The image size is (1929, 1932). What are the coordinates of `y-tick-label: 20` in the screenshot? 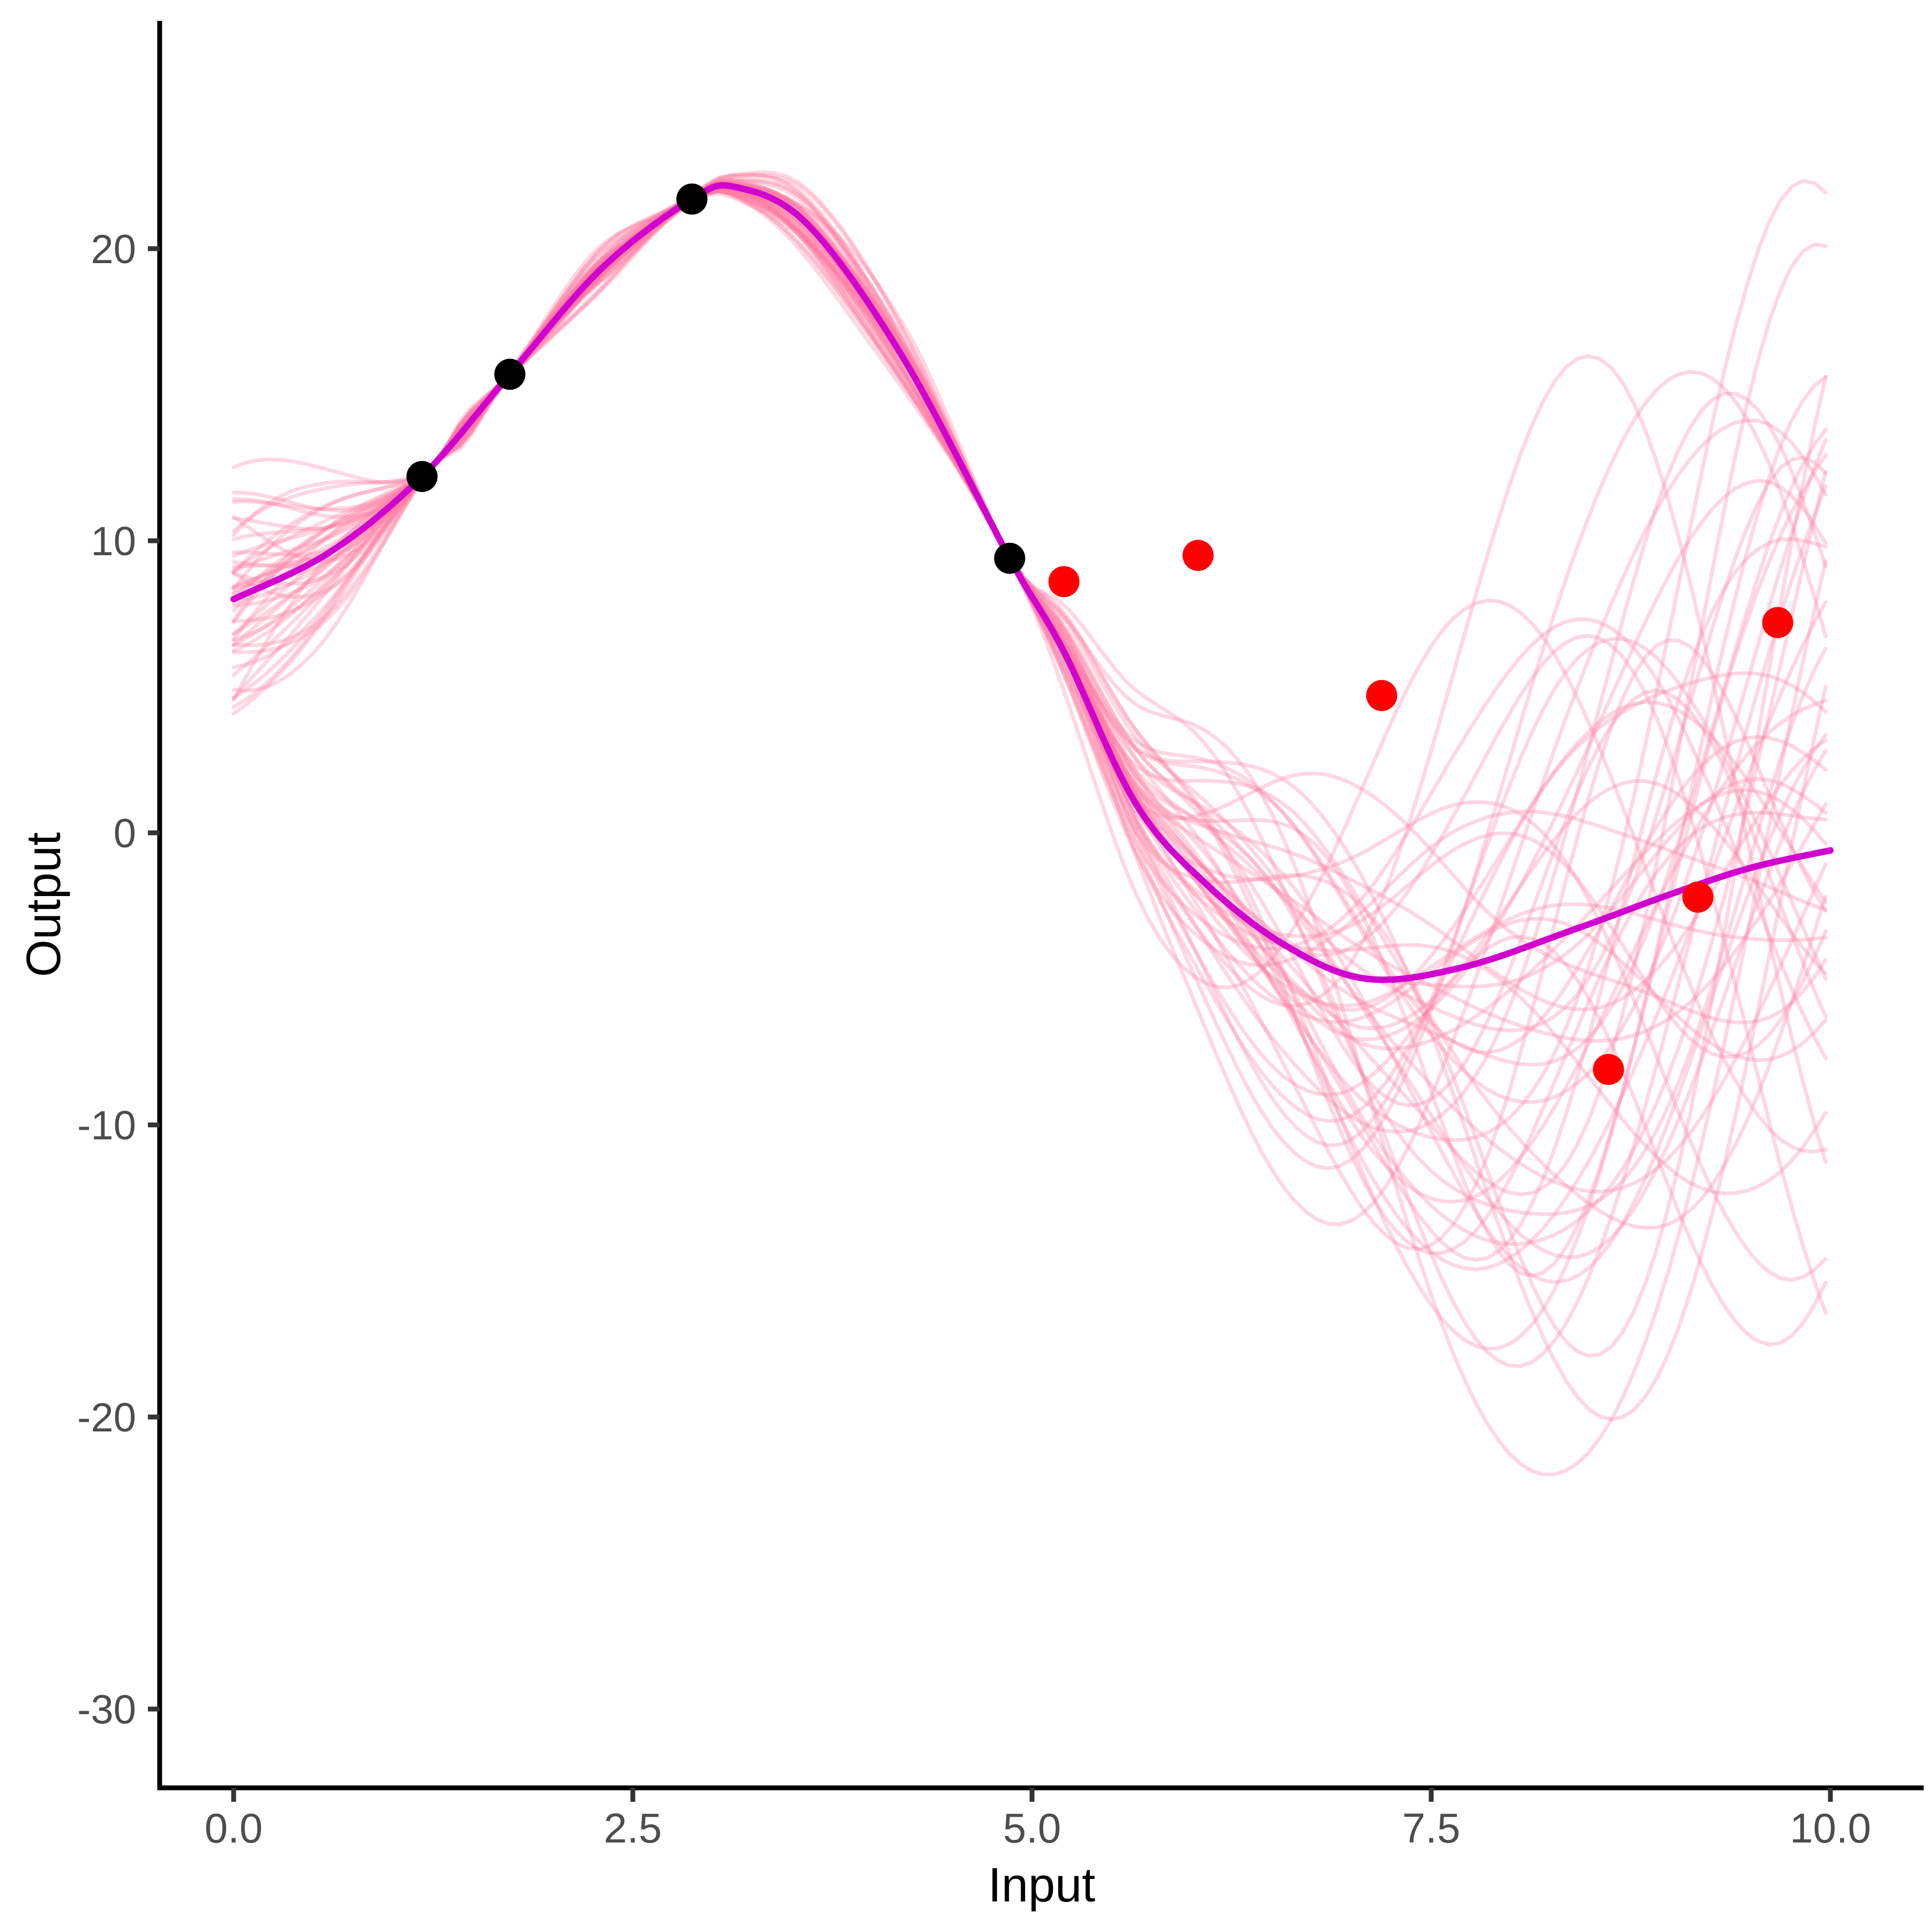 It's located at (114, 249).